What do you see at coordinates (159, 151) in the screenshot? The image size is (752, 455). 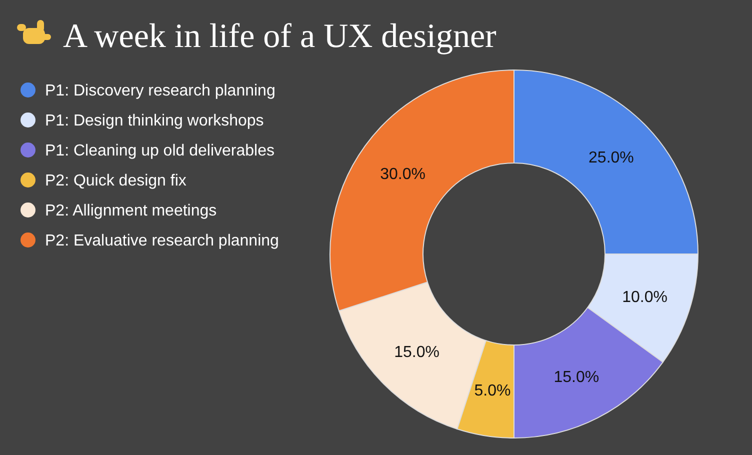 I see `legend-label: P1: Cleaning up old deliverables` at bounding box center [159, 151].